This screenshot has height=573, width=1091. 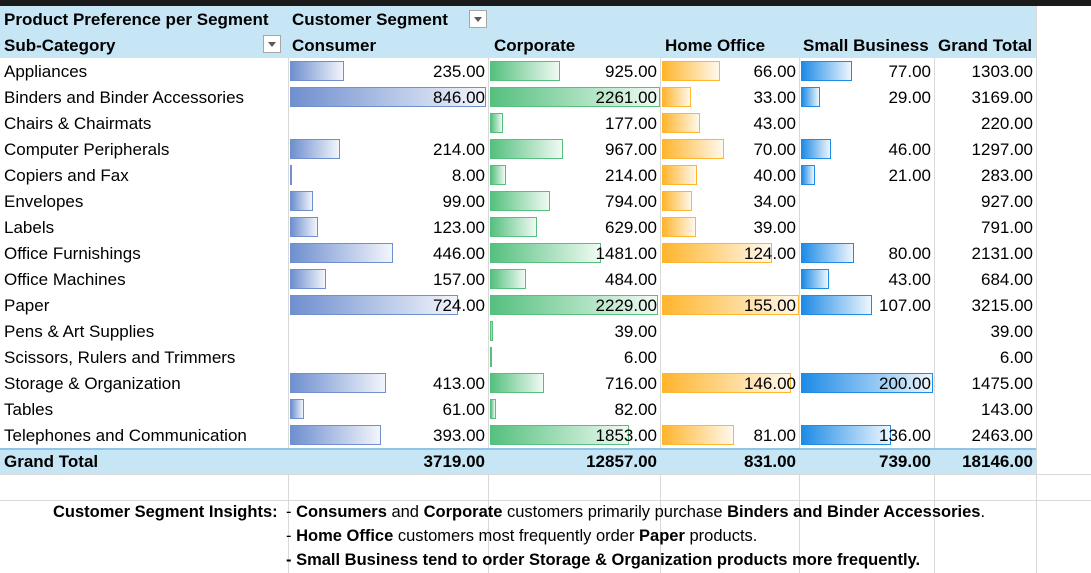 I want to click on cell-grand-total: 1297.00, so click(x=1002, y=149).